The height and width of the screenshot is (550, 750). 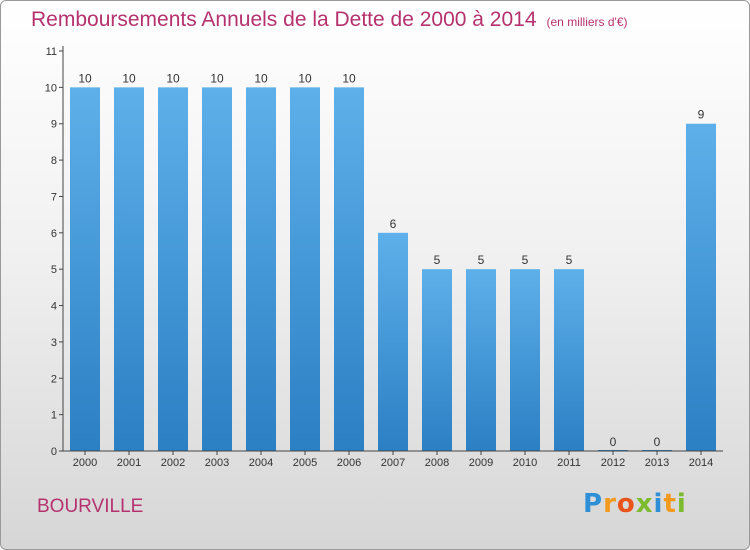 What do you see at coordinates (129, 463) in the screenshot?
I see `x-tick-label: 2001` at bounding box center [129, 463].